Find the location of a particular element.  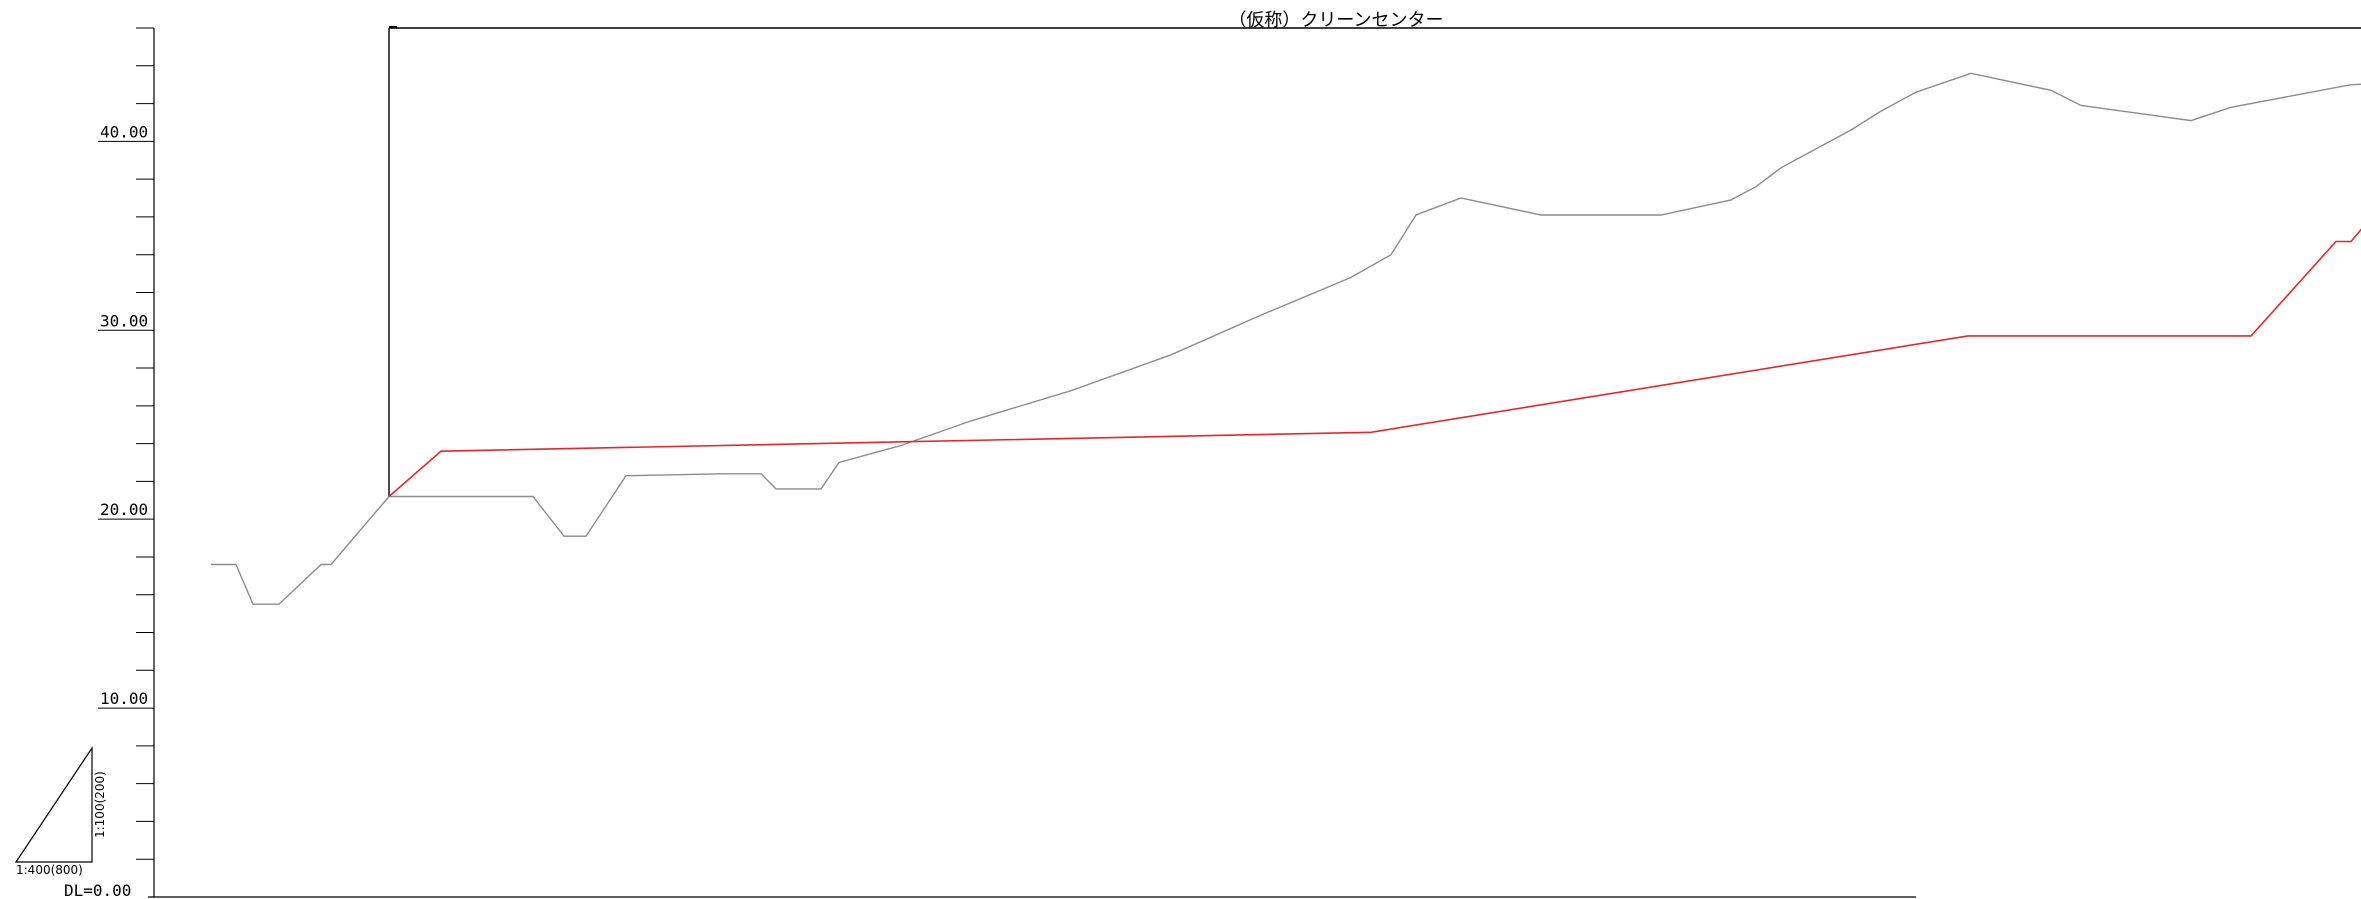

scale-triangle is located at coordinates (53, 804).